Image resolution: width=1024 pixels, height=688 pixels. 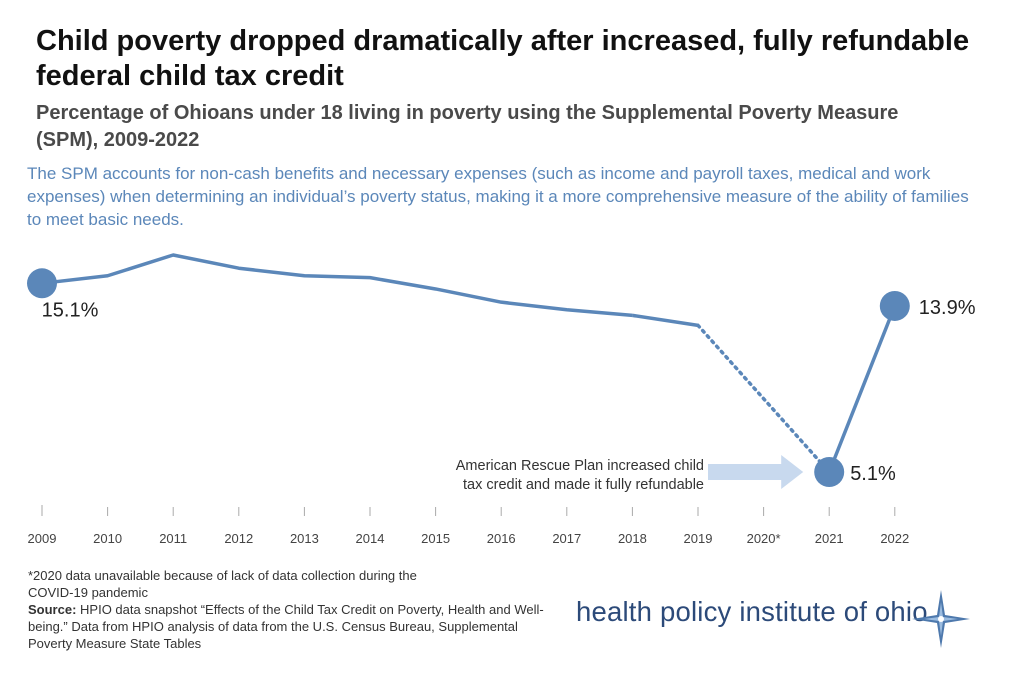 I want to click on x-tick-label: 2020*, so click(x=764, y=538).